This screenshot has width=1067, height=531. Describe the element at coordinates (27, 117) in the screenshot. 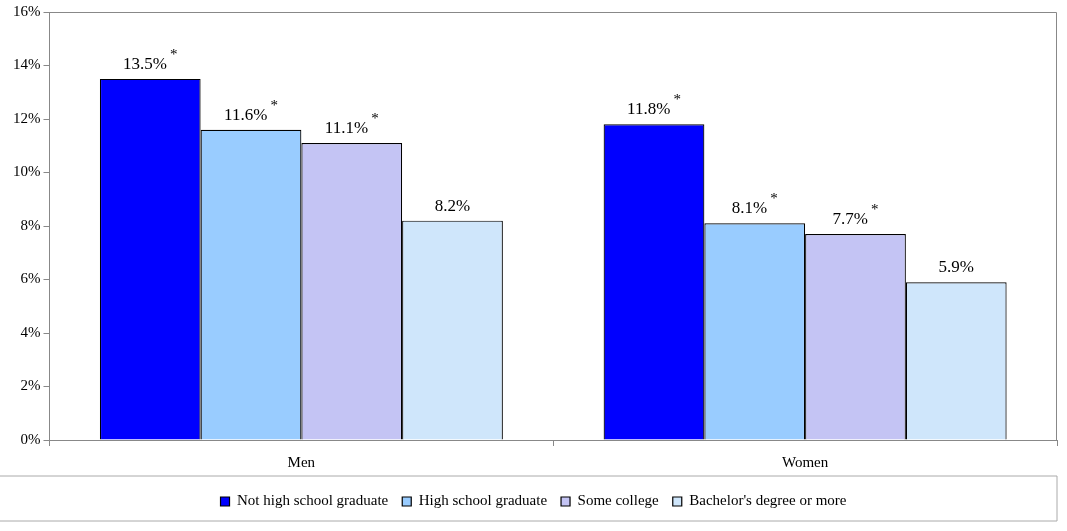

I see `y-tick-label: 12%` at that location.